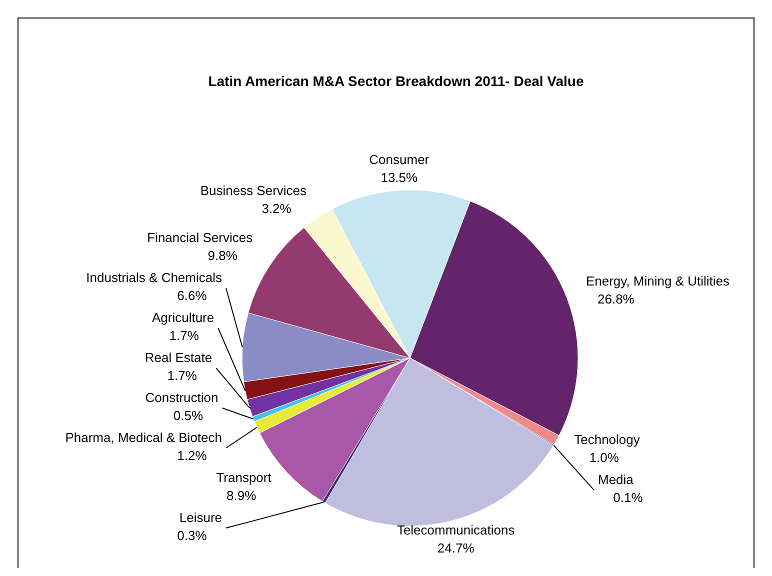 The width and height of the screenshot is (772, 576). What do you see at coordinates (396, 81) in the screenshot?
I see `chart-title: Latin American M&A Sector Breakdown 2011- Deal Value` at bounding box center [396, 81].